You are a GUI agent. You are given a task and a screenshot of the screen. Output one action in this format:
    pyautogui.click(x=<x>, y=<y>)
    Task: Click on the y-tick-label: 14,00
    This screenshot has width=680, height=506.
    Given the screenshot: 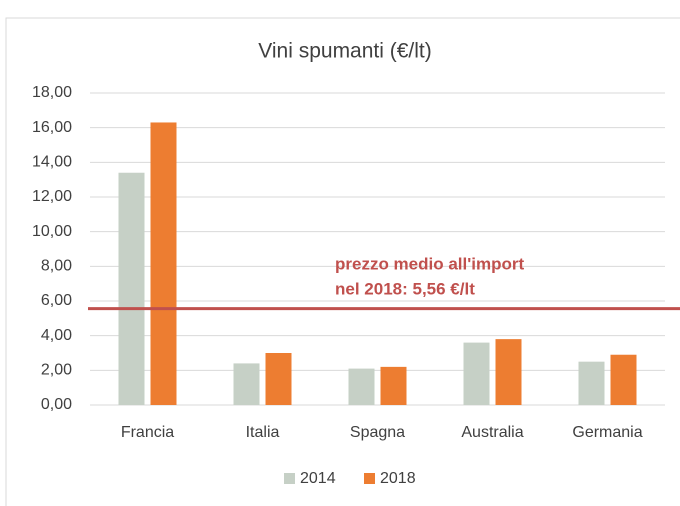 What is the action you would take?
    pyautogui.click(x=52, y=162)
    